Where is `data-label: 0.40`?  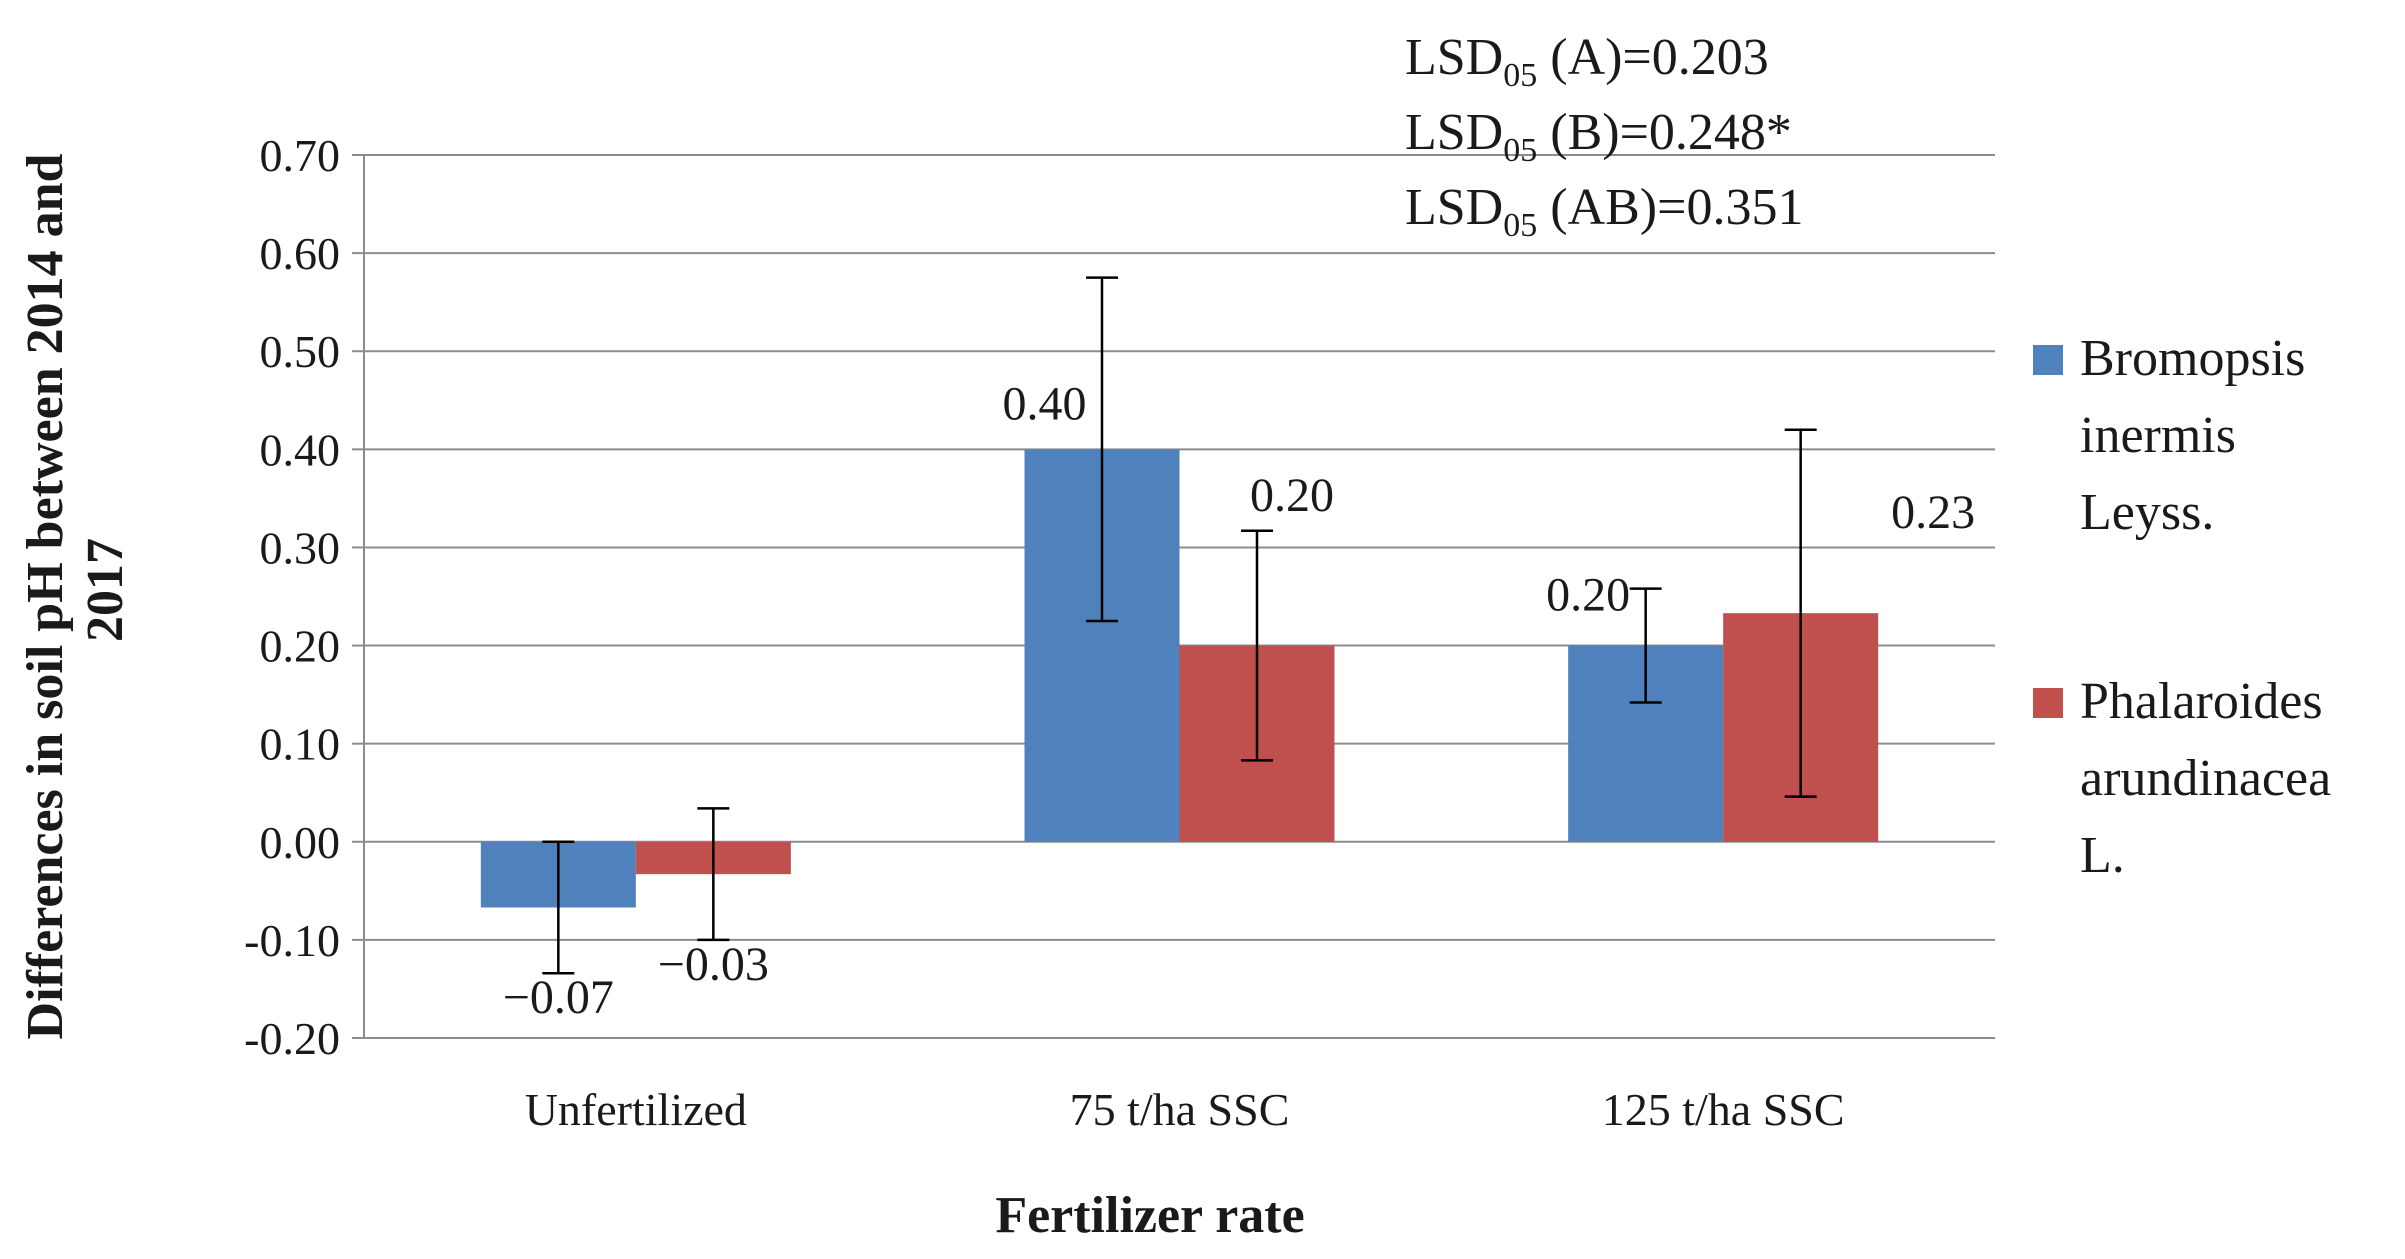 data-label: 0.40 is located at coordinates (1045, 403).